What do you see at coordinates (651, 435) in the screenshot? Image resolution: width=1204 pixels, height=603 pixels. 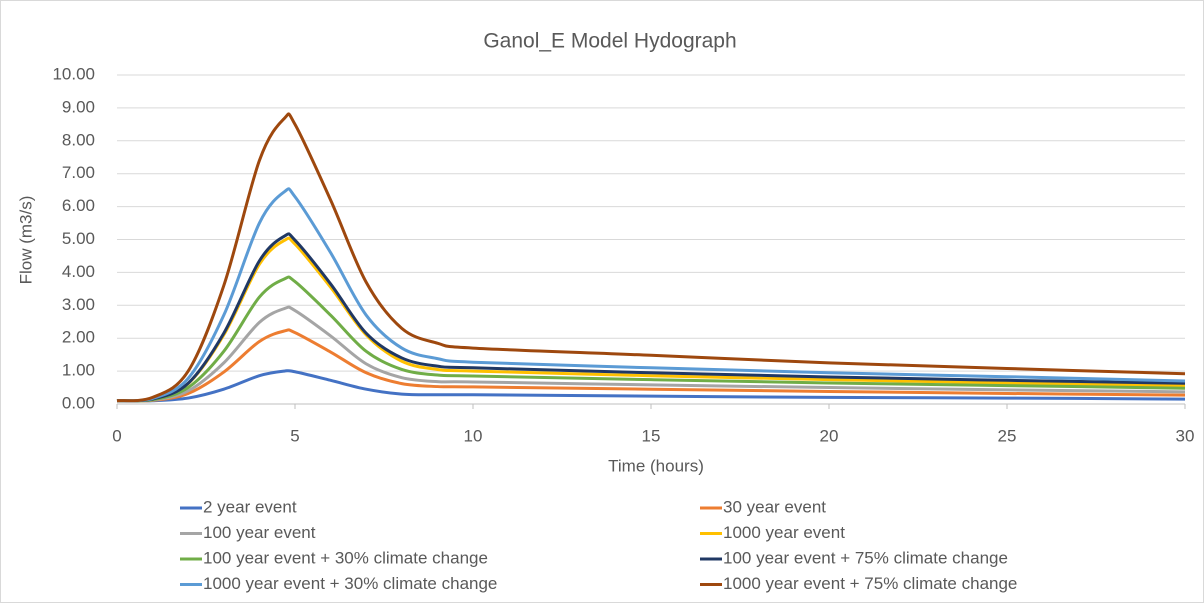 I see `x-tick-label: 15` at bounding box center [651, 435].